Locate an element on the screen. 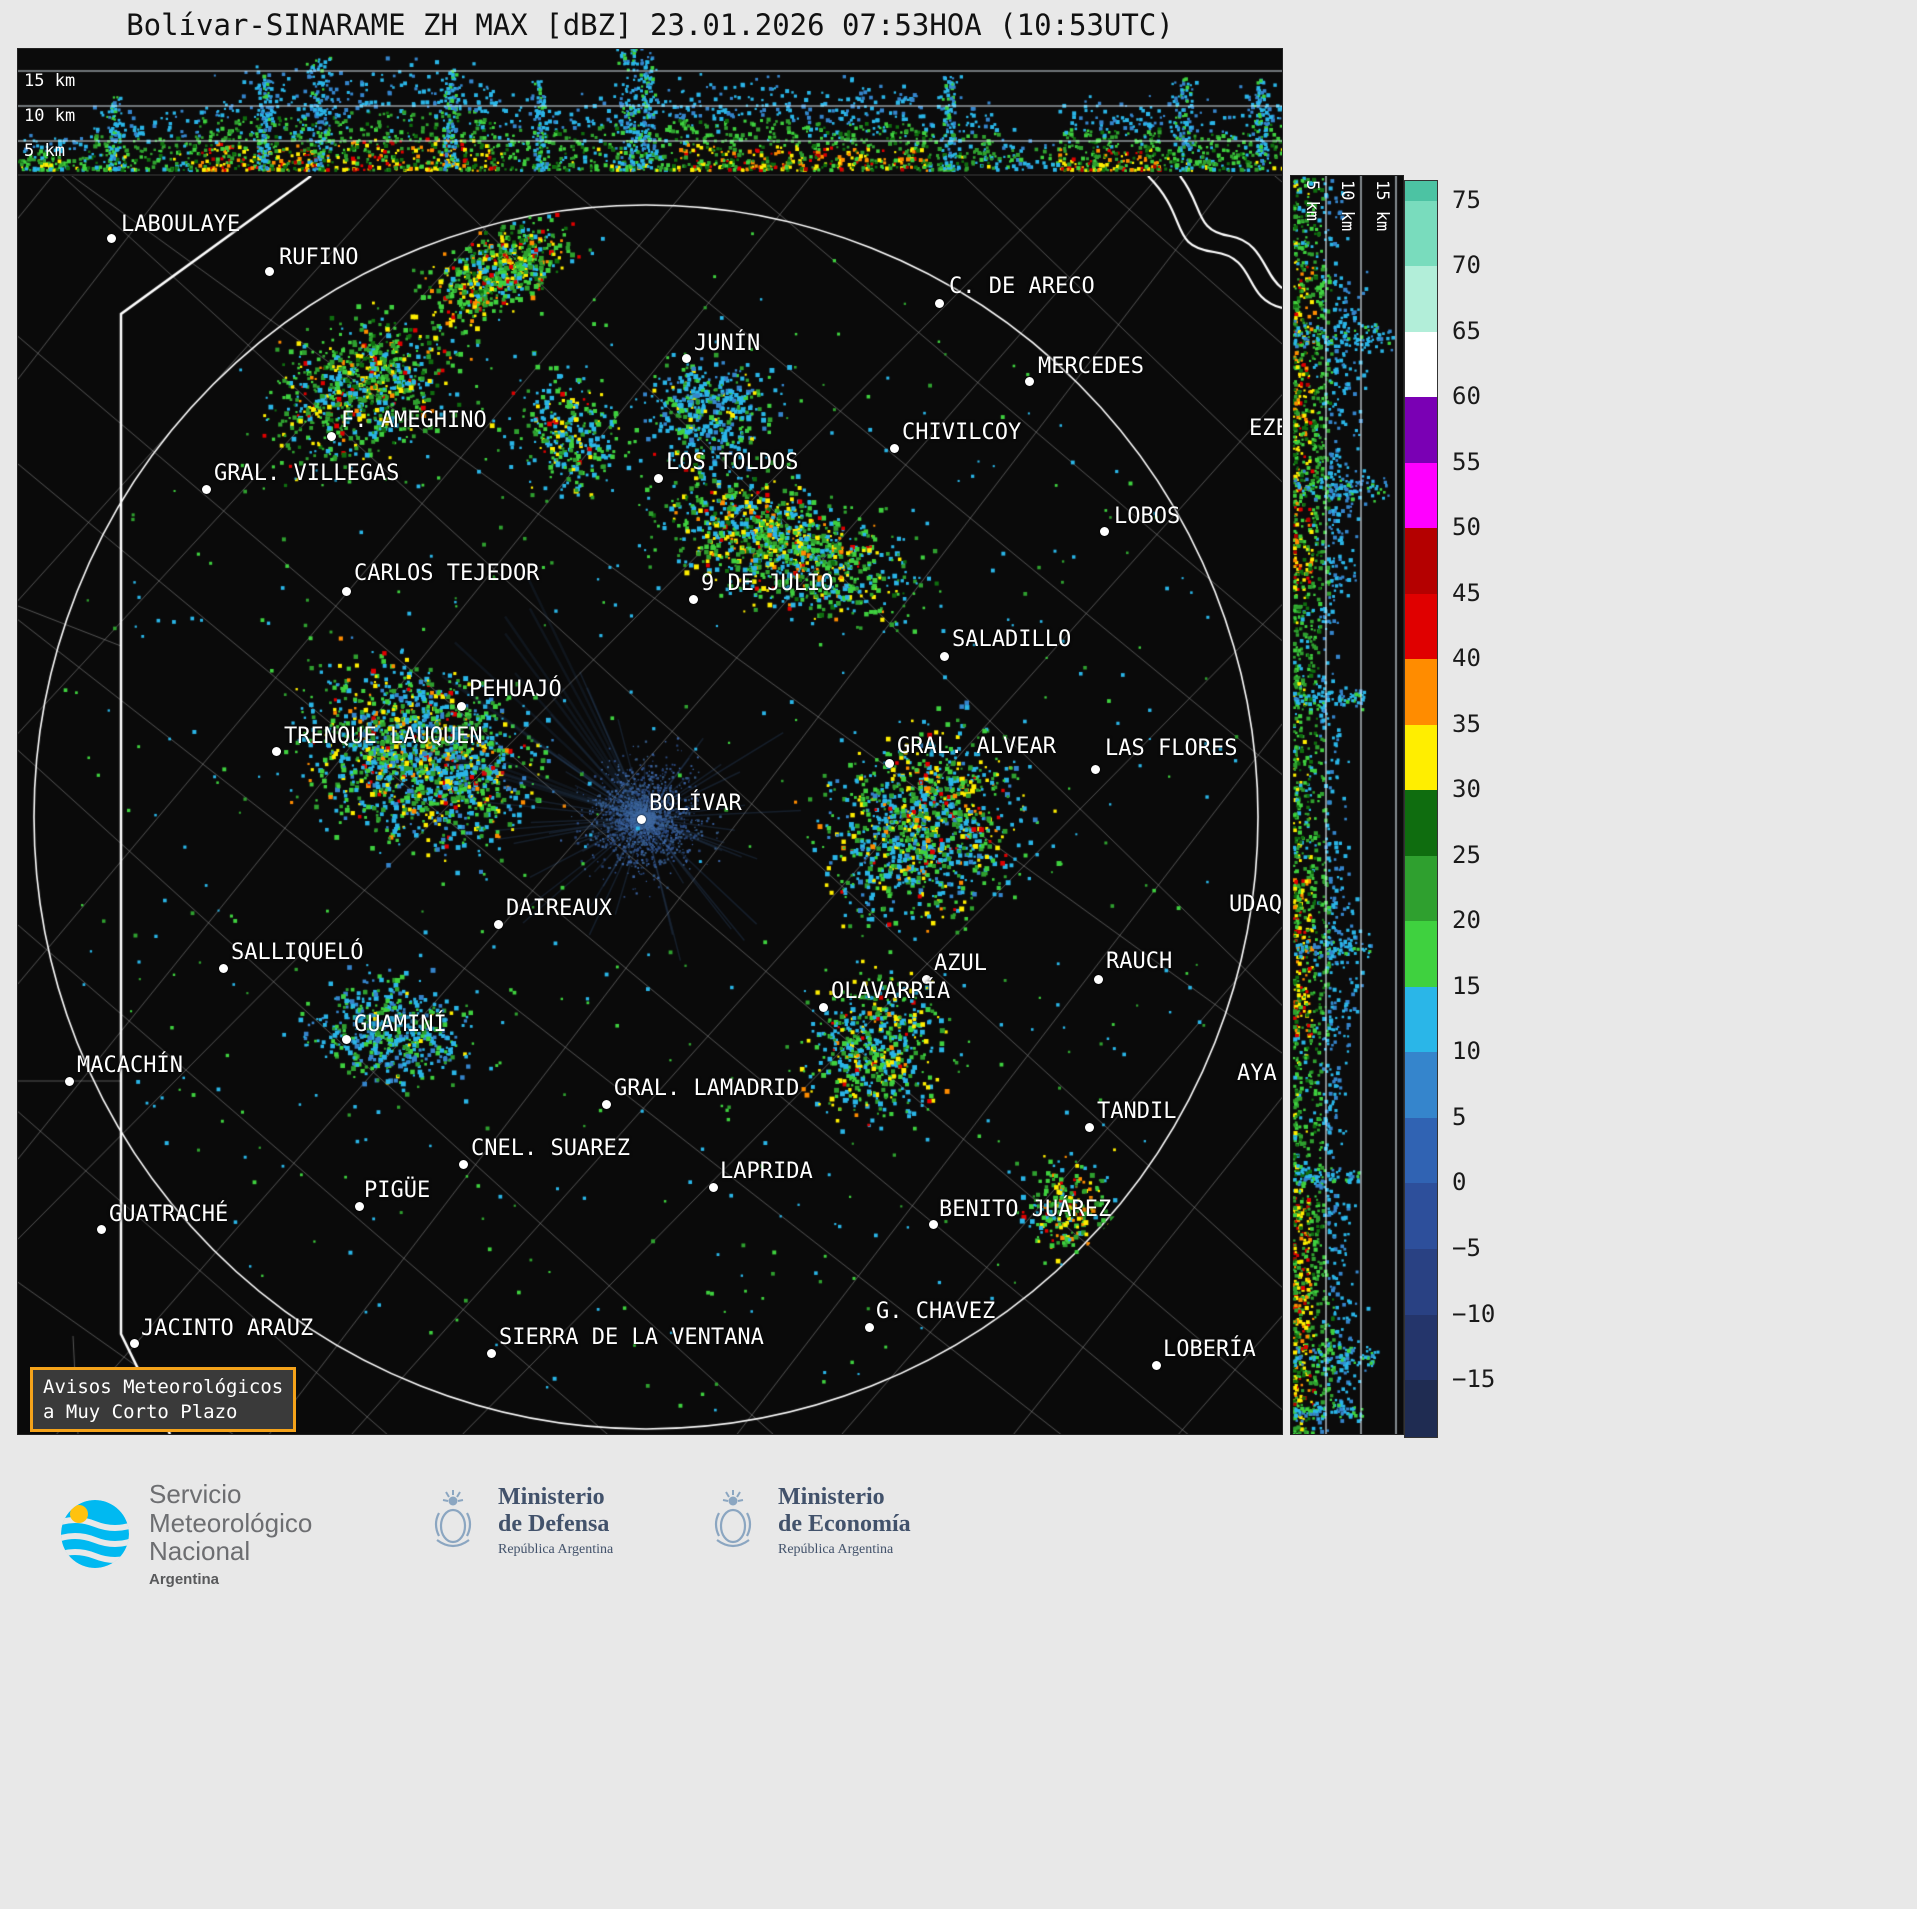  city-label-guatrach: GUATRACHÉ is located at coordinates (169, 1214).